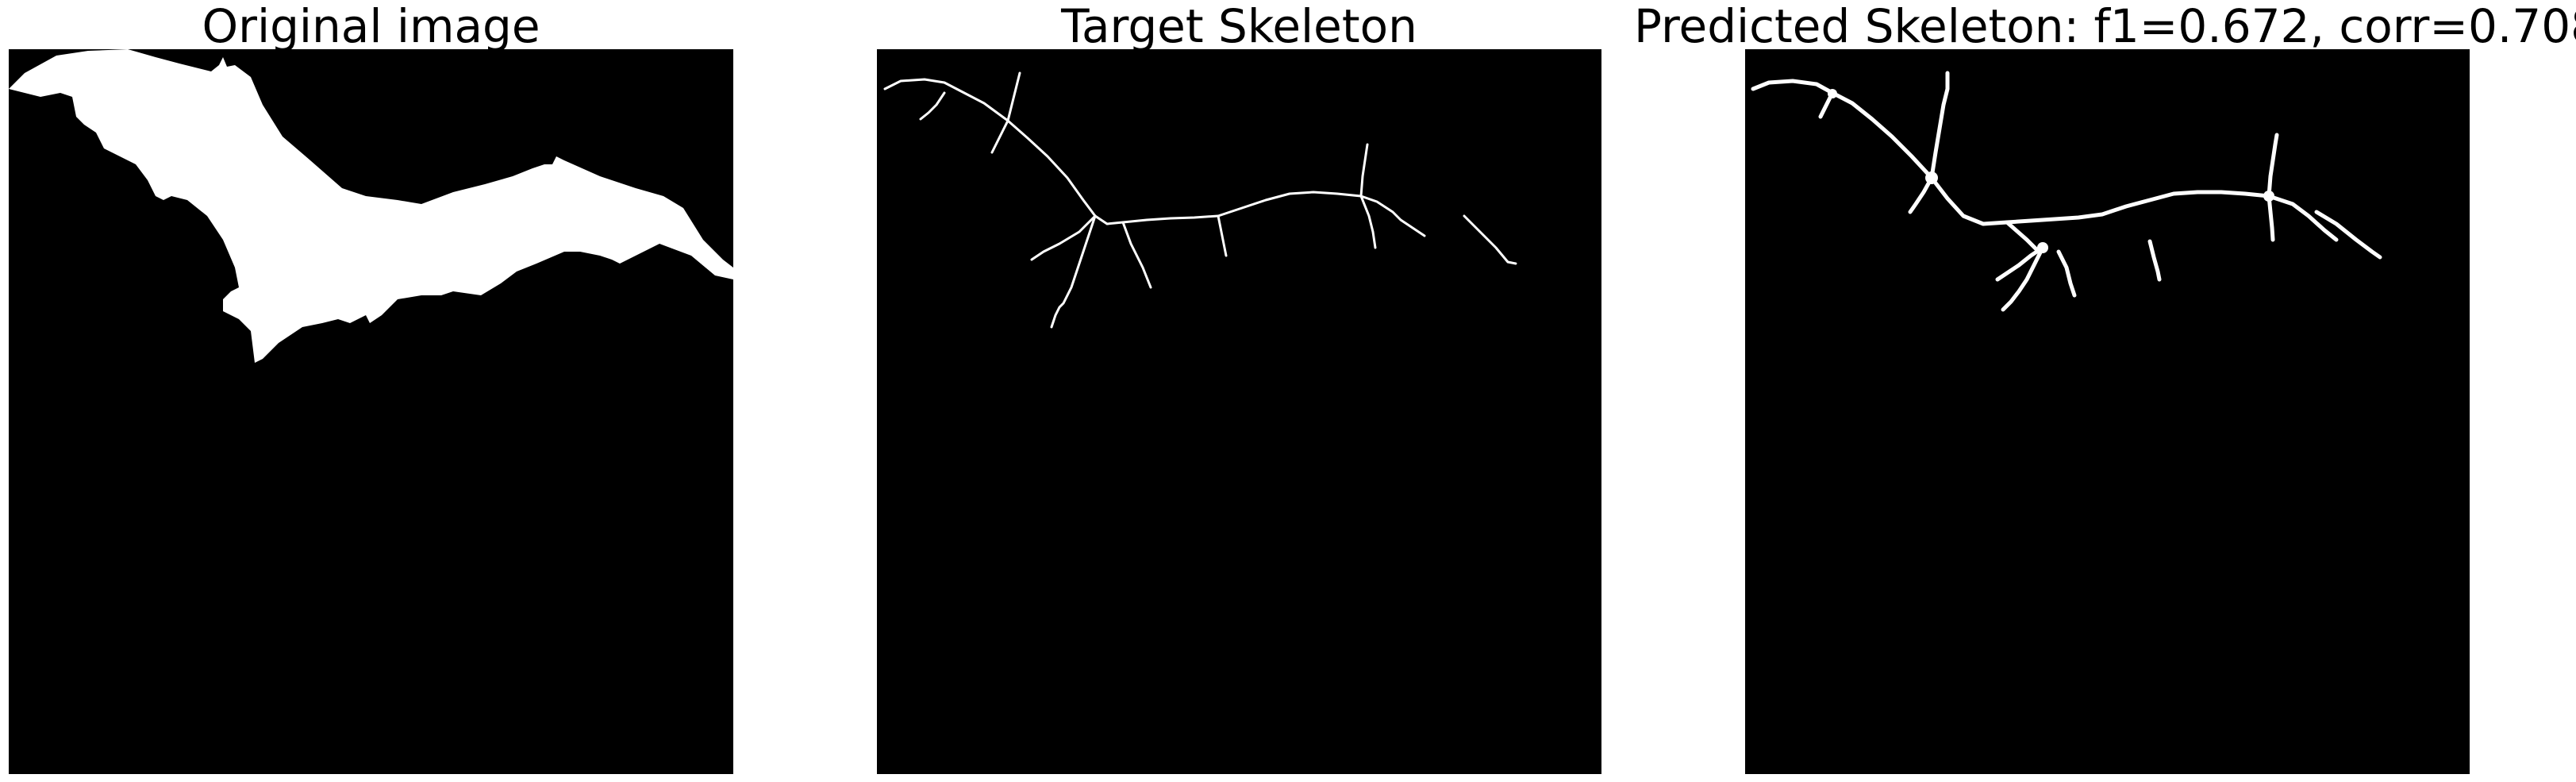  I want to click on bat-silhouette, so click(371, 206).